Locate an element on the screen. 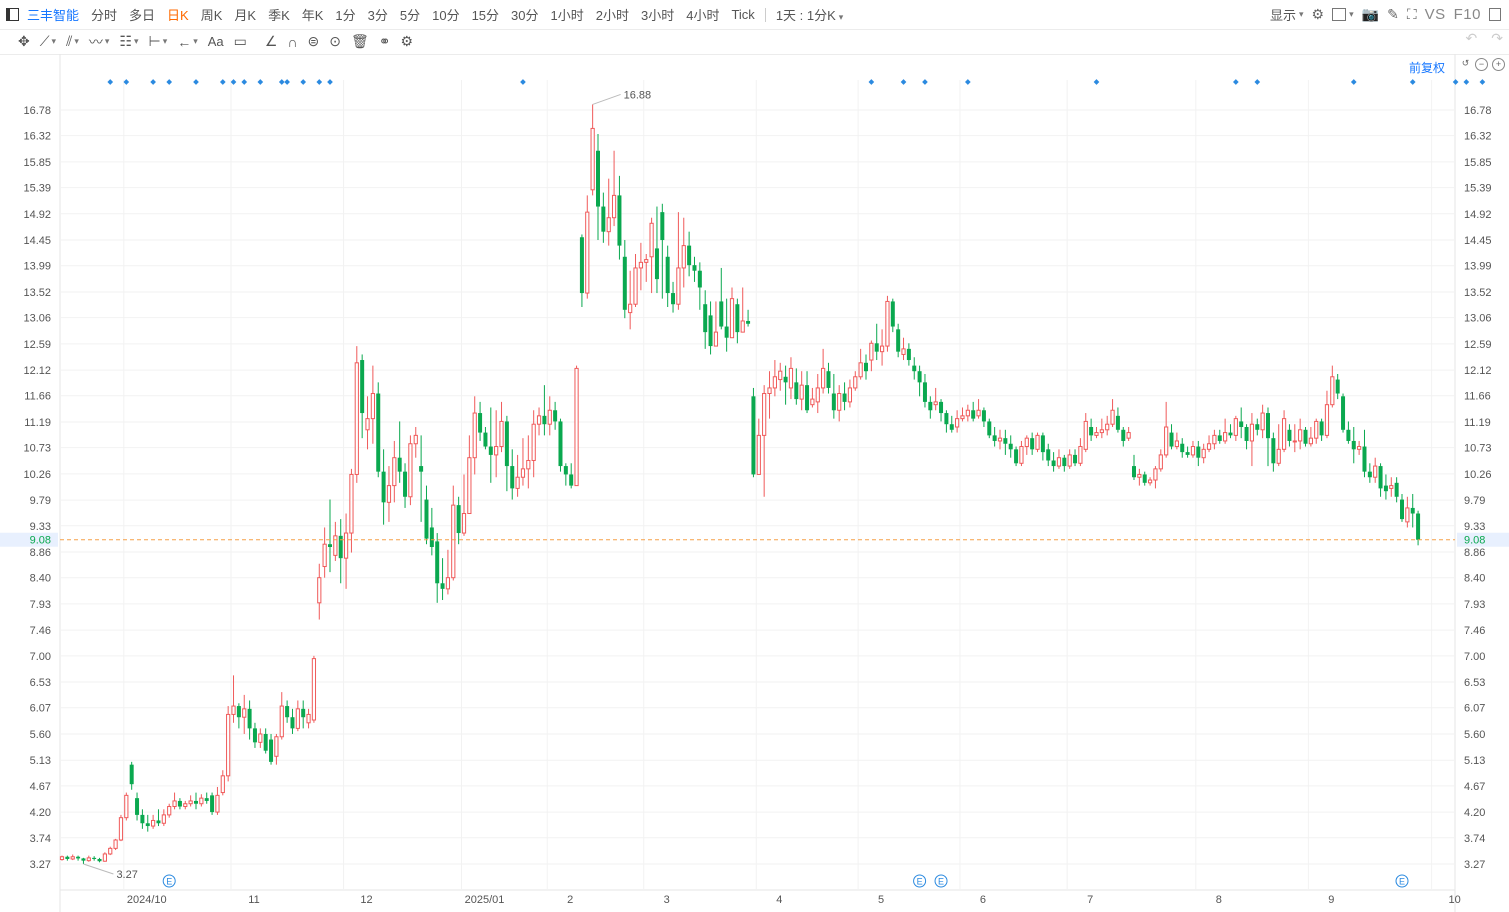 This screenshot has width=1509, height=912. period-tab: 季K is located at coordinates (279, 15).